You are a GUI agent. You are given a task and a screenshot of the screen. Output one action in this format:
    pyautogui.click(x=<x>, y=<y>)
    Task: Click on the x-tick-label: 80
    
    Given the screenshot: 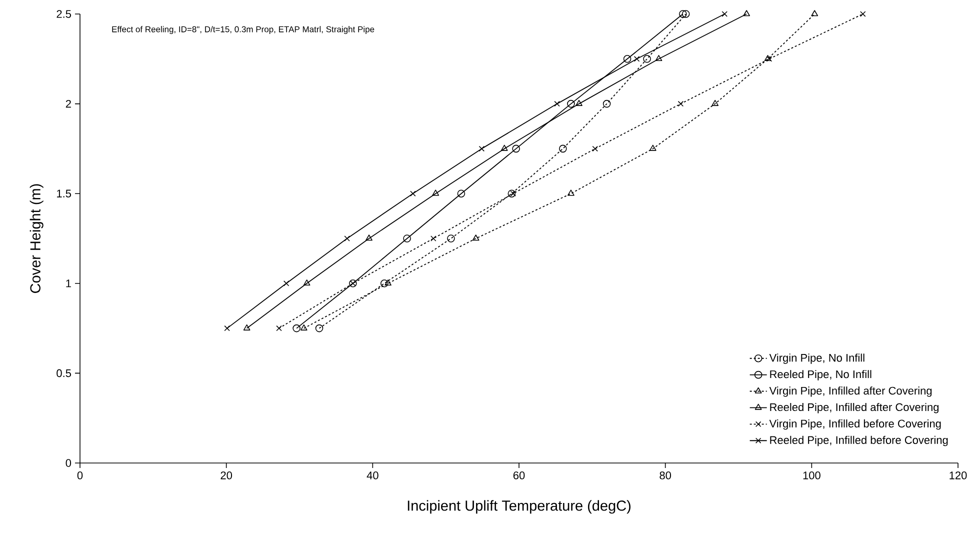 What is the action you would take?
    pyautogui.click(x=666, y=476)
    